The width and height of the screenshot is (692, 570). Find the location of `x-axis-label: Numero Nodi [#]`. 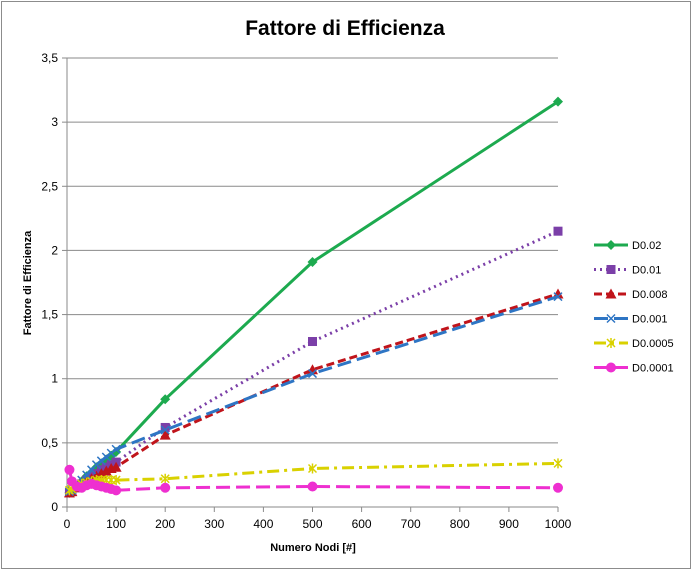

x-axis-label: Numero Nodi [#] is located at coordinates (313, 548).